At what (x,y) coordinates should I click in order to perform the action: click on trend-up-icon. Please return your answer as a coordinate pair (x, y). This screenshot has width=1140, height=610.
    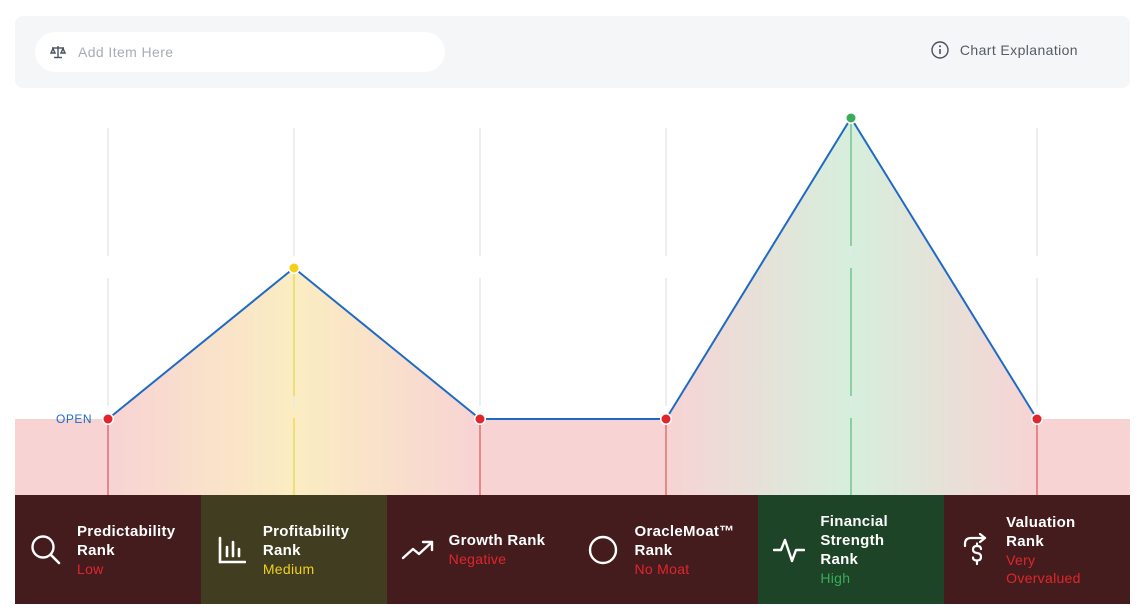
    Looking at the image, I should click on (418, 550).